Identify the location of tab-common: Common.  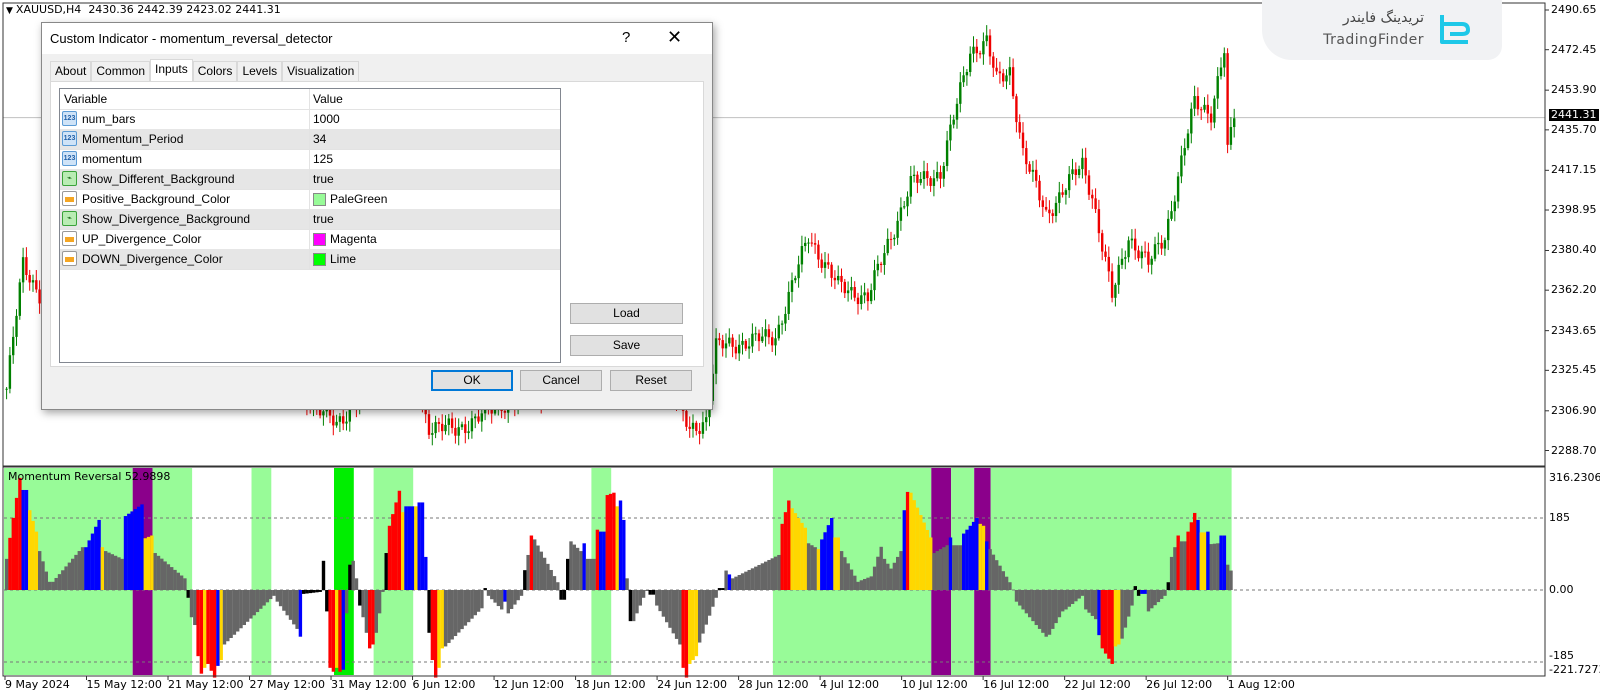
(121, 71).